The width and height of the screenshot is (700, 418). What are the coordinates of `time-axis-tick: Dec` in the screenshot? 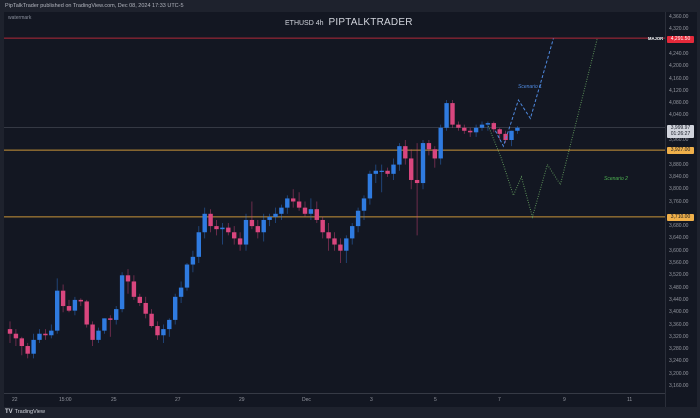 It's located at (306, 400).